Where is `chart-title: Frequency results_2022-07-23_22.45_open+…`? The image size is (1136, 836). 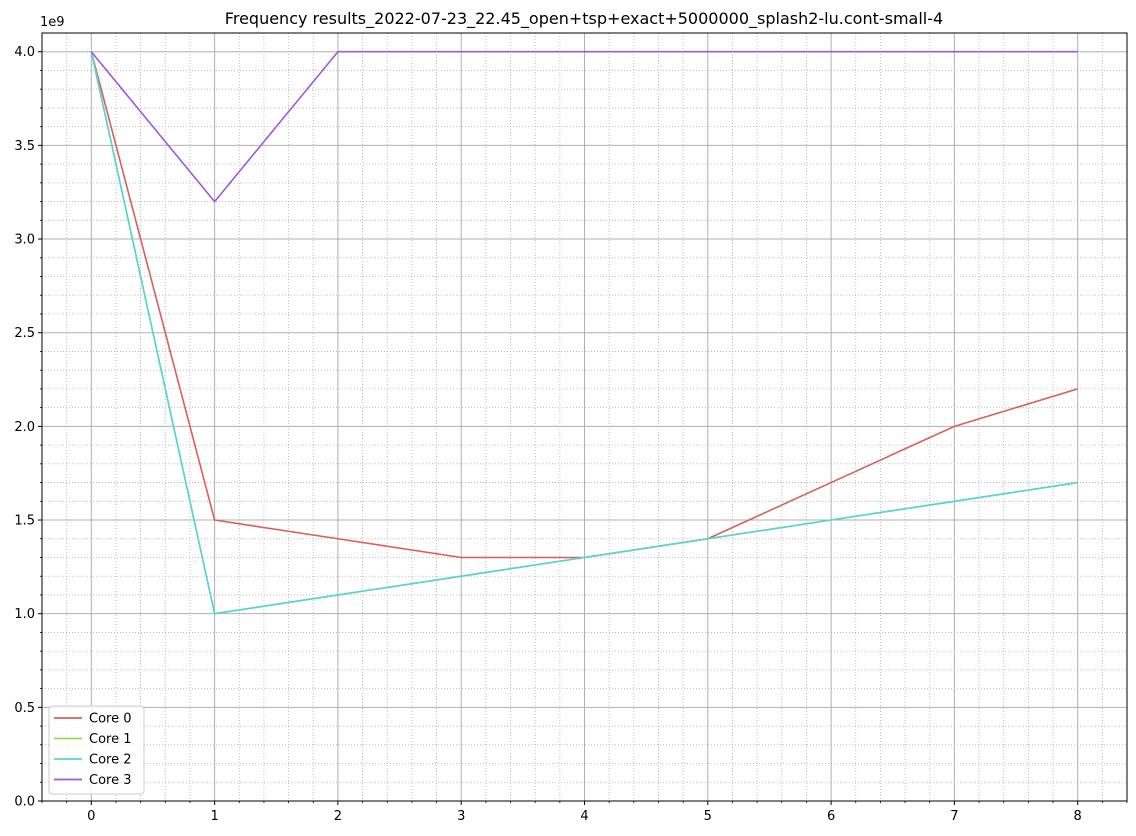 chart-title: Frequency results_2022-07-23_22.45_open+… is located at coordinates (584, 19).